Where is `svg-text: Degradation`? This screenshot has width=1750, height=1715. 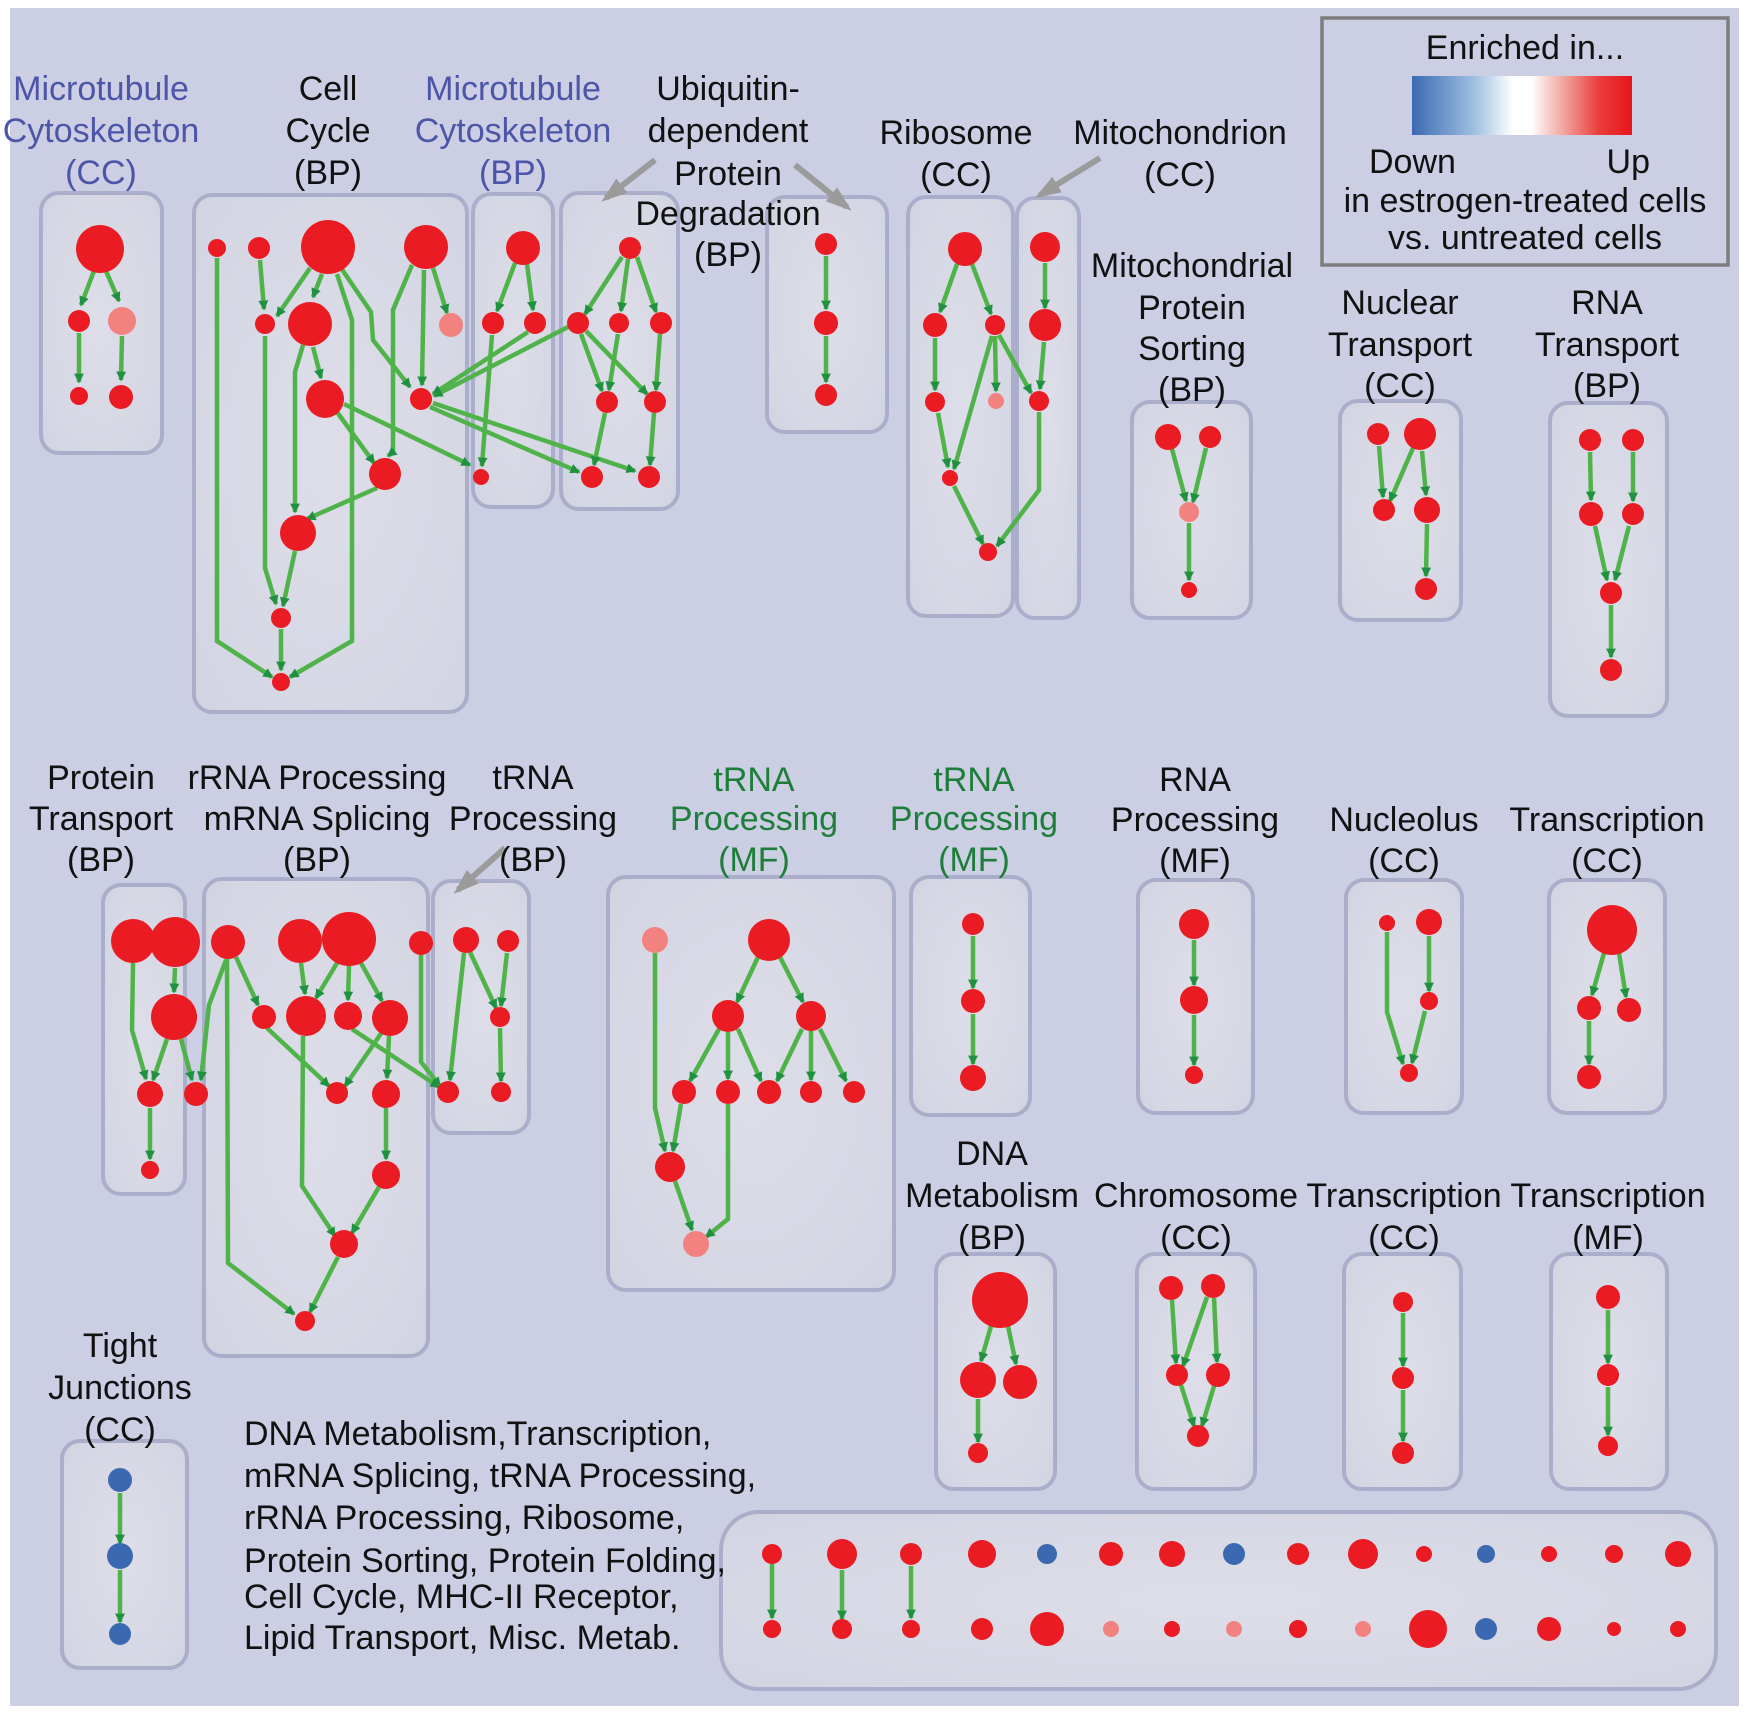 svg-text: Degradation is located at coordinates (727, 214).